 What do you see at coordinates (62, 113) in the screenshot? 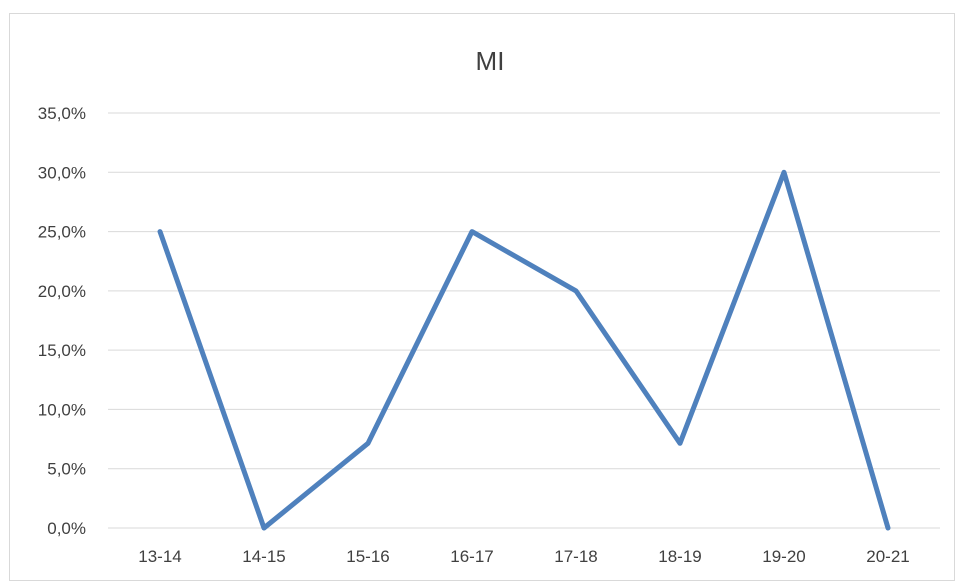
I see `y-tick-label: 35,0%` at bounding box center [62, 113].